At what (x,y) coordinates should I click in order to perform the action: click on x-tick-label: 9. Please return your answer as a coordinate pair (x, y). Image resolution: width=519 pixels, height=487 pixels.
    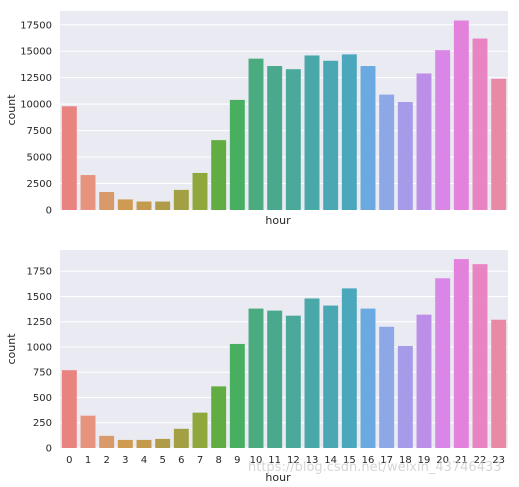
    Looking at the image, I should click on (237, 460).